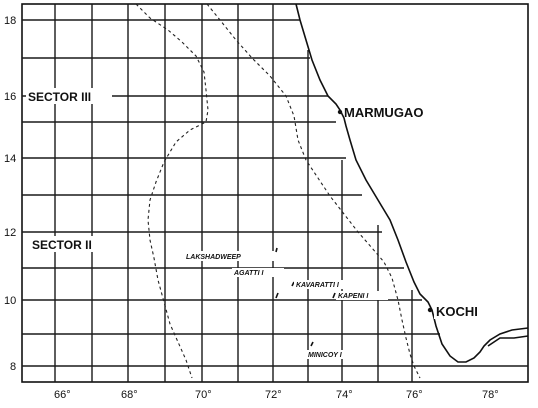  What do you see at coordinates (10, 21) in the screenshot?
I see `y-tick-label: 18` at bounding box center [10, 21].